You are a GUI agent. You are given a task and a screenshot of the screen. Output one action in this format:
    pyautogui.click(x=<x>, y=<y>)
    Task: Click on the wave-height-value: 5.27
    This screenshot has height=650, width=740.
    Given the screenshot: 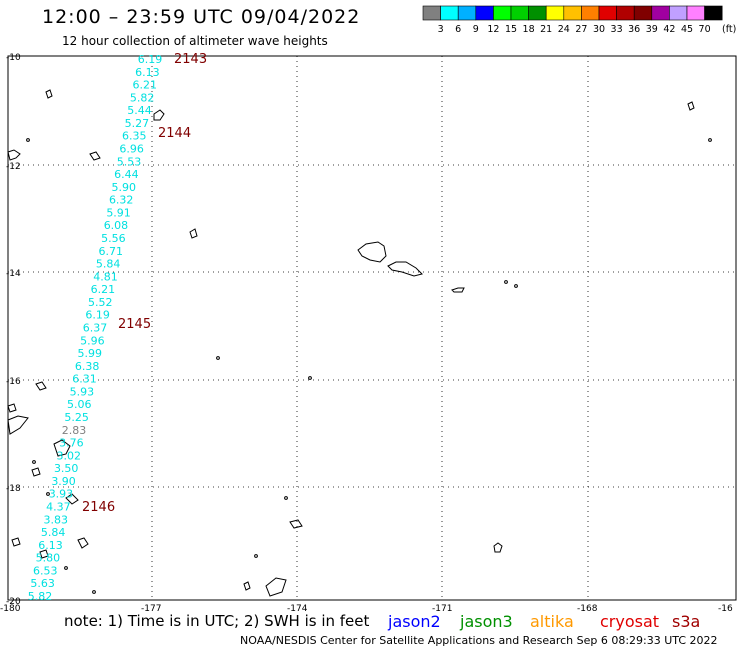 What is the action you would take?
    pyautogui.click(x=137, y=123)
    